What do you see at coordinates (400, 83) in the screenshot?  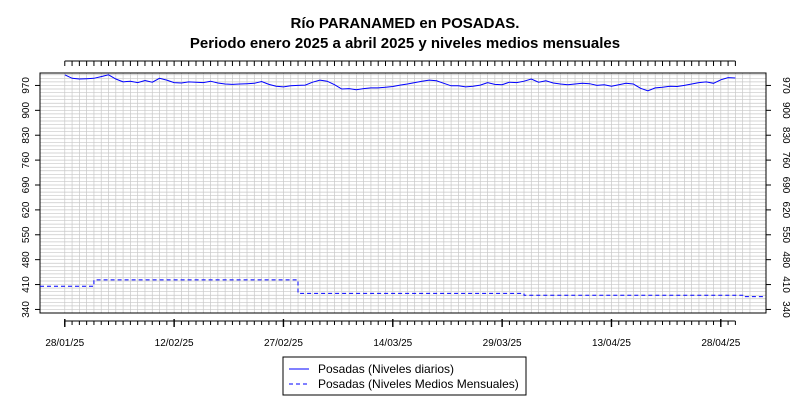 I see `series-line-daily` at bounding box center [400, 83].